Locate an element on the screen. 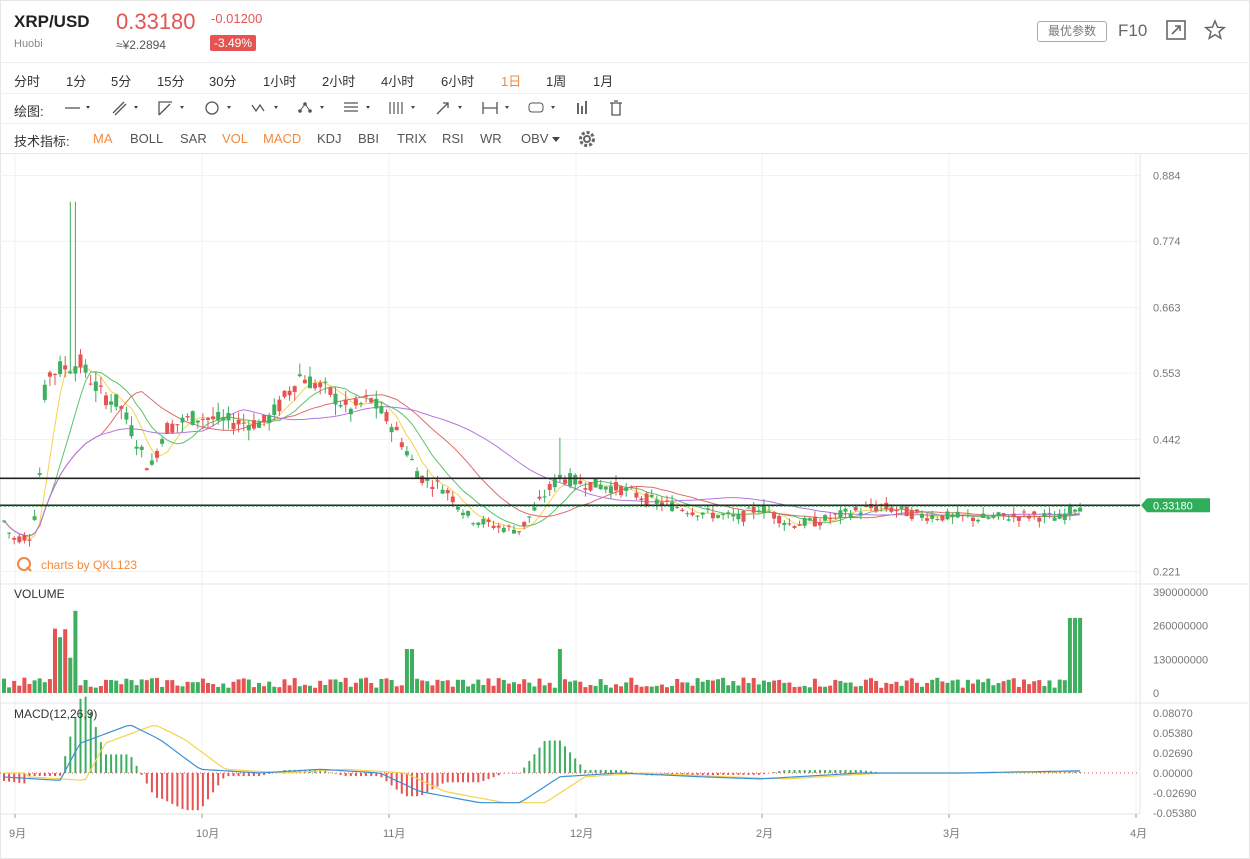 Image resolution: width=1250 pixels, height=859 pixels. circle-tool-icon is located at coordinates (220, 108).